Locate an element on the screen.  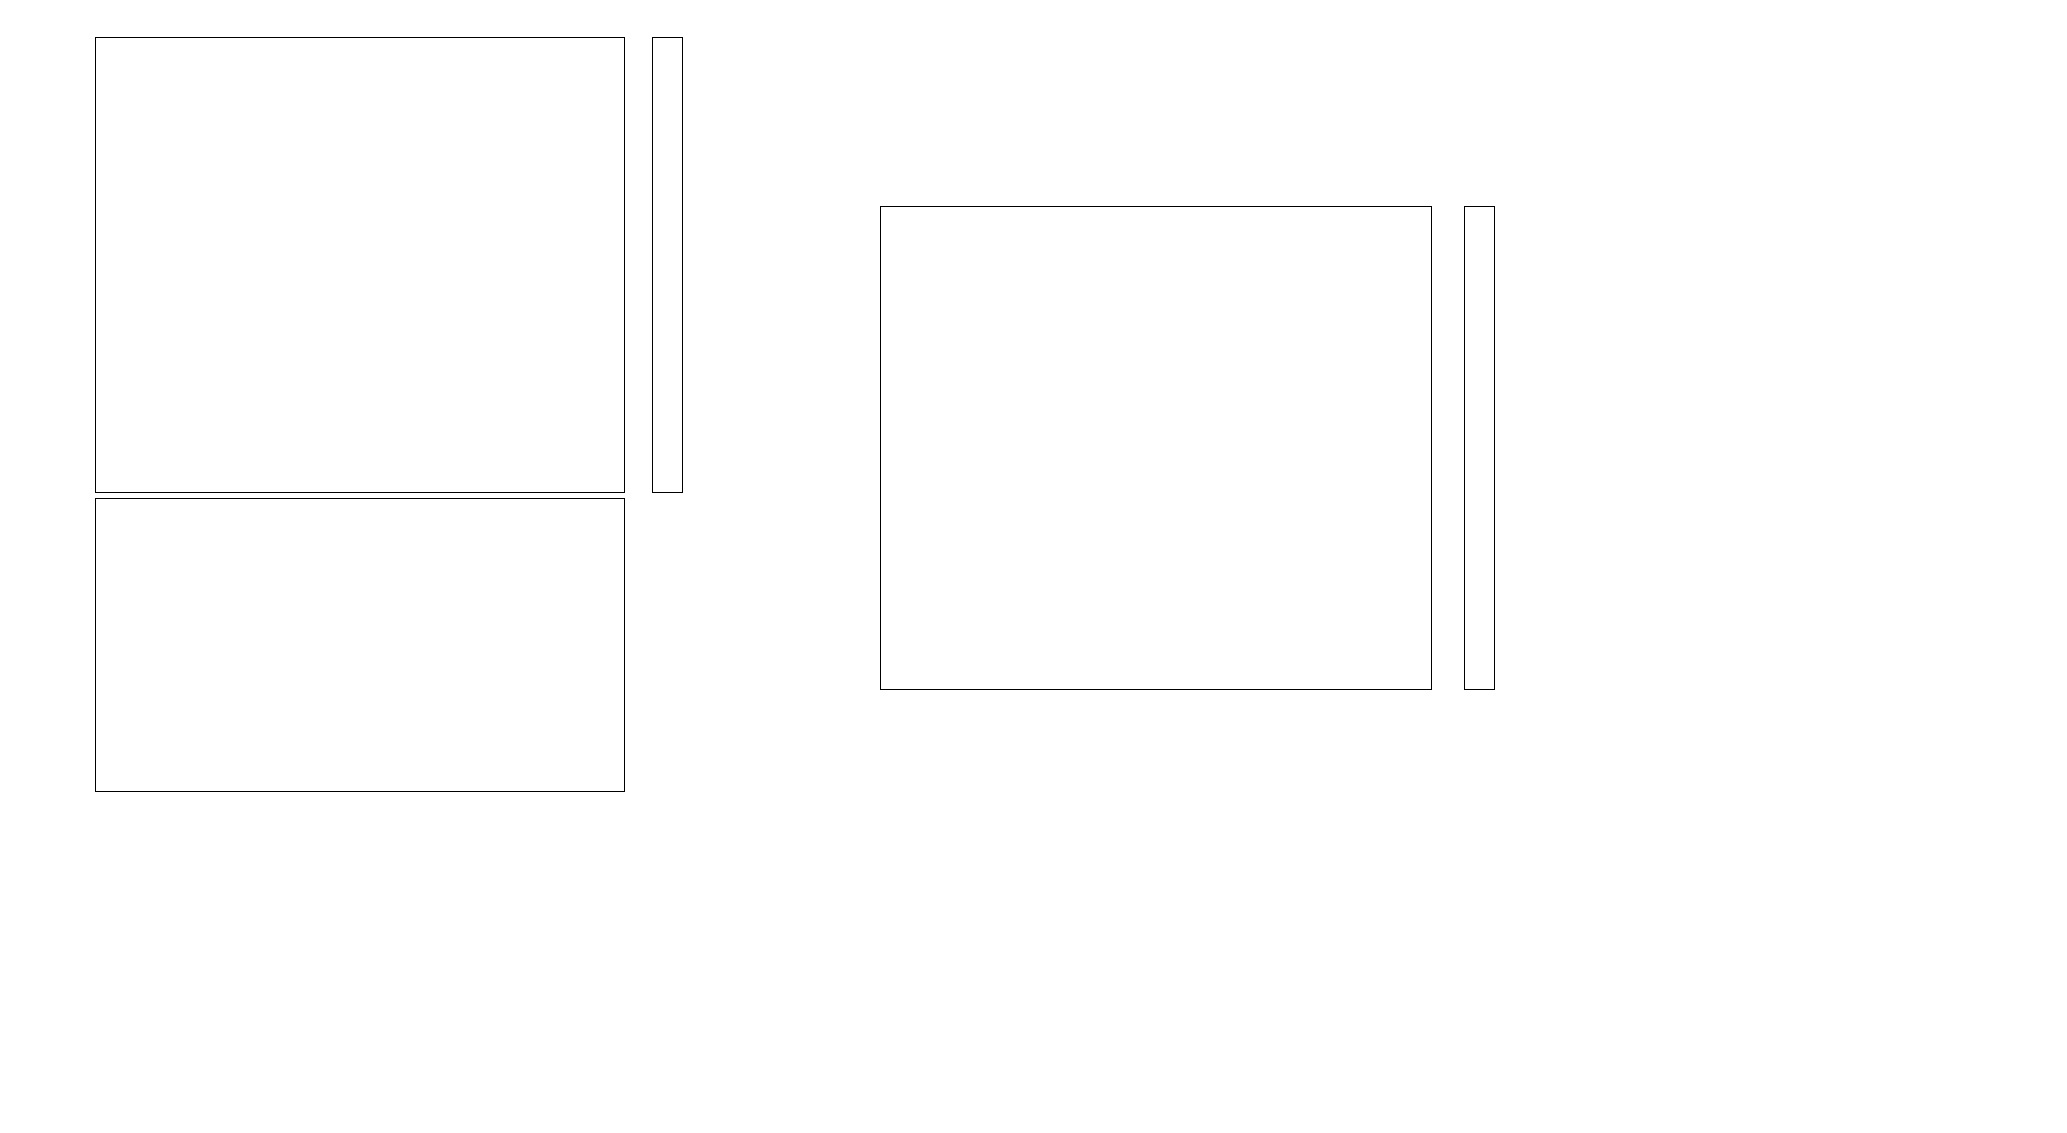
panel-a-heatmap is located at coordinates (360, 265).